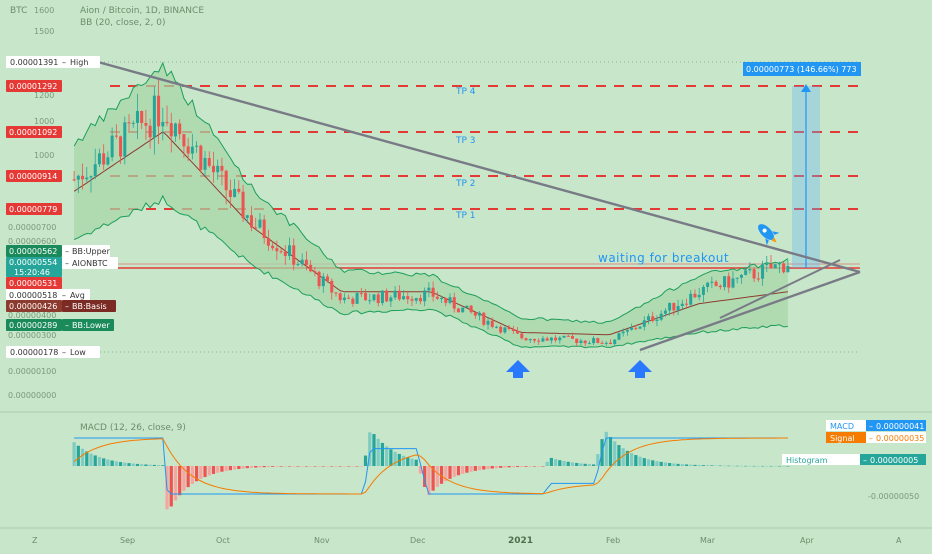 The width and height of the screenshot is (932, 554). I want to click on breakout-note: waiting for breakout, so click(663, 258).